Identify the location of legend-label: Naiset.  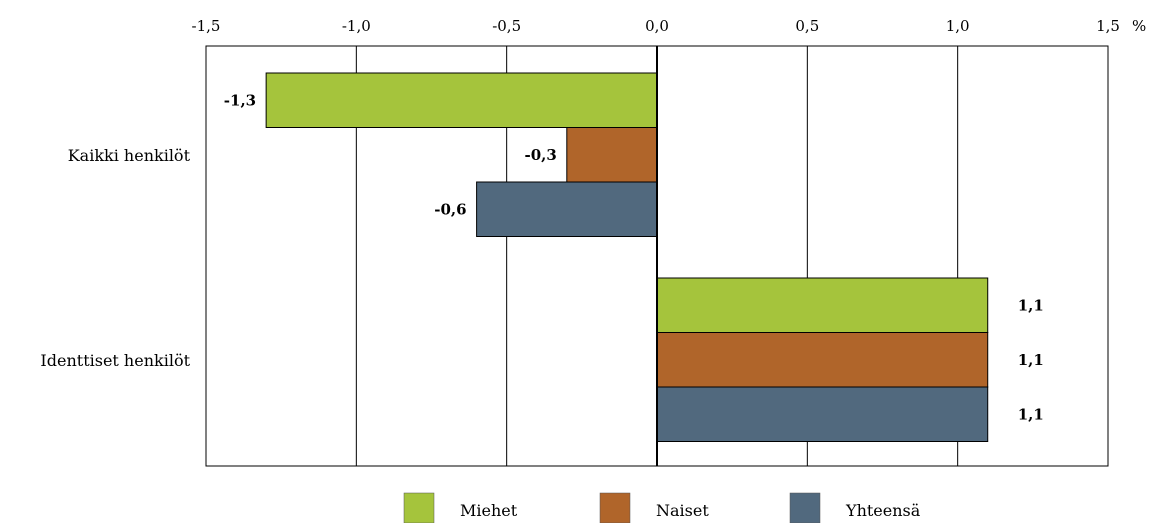
(682, 510).